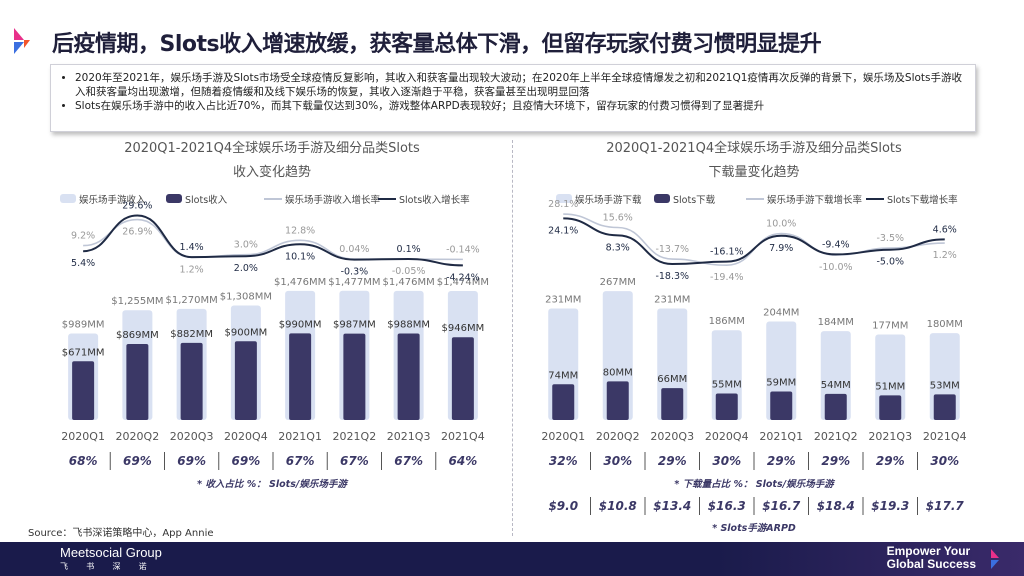 This screenshot has width=1024, height=576. What do you see at coordinates (618, 218) in the screenshot?
I see `line-total-label: 15.6%` at bounding box center [618, 218].